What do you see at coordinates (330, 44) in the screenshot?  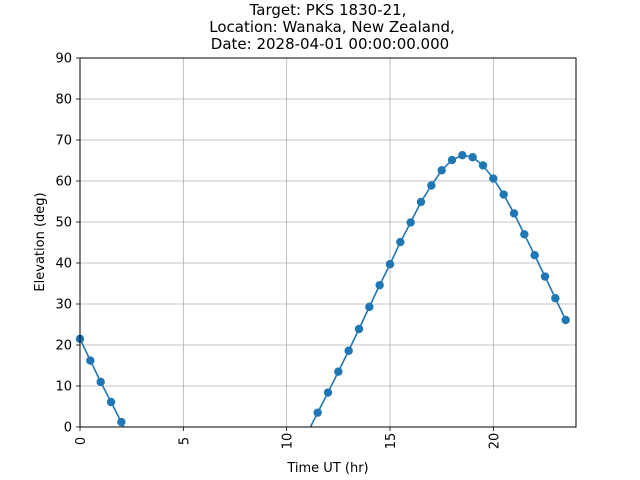 I see `title-line-3: Date: 2028-04-01 00:00:00.000` at bounding box center [330, 44].